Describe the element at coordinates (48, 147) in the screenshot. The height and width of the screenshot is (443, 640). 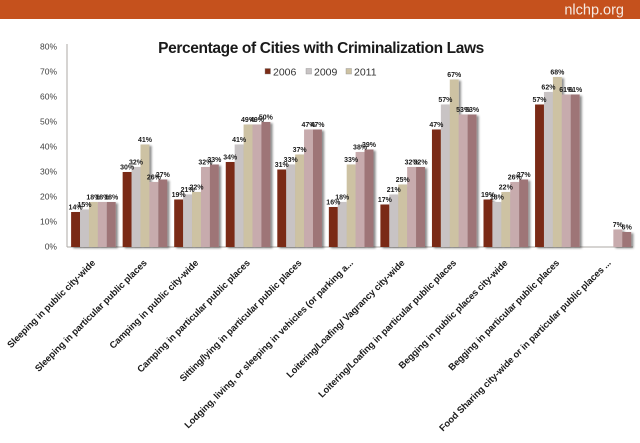
I see `svg-text: 40%` at that location.